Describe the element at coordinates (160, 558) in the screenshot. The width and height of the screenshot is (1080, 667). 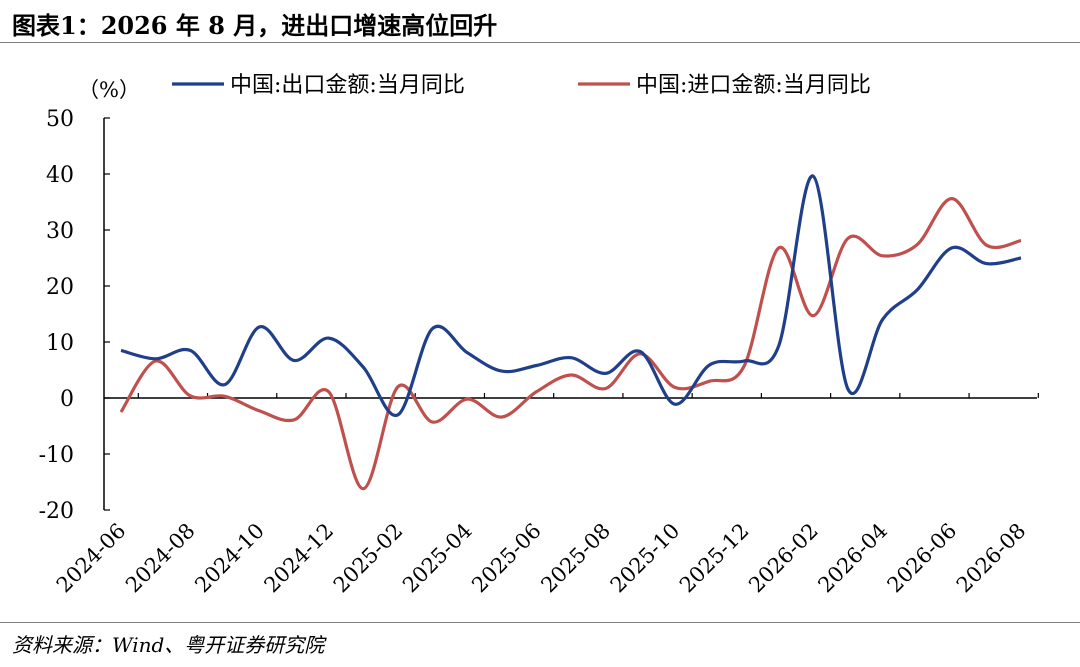
I see `x-tick-label: 2024-08` at that location.